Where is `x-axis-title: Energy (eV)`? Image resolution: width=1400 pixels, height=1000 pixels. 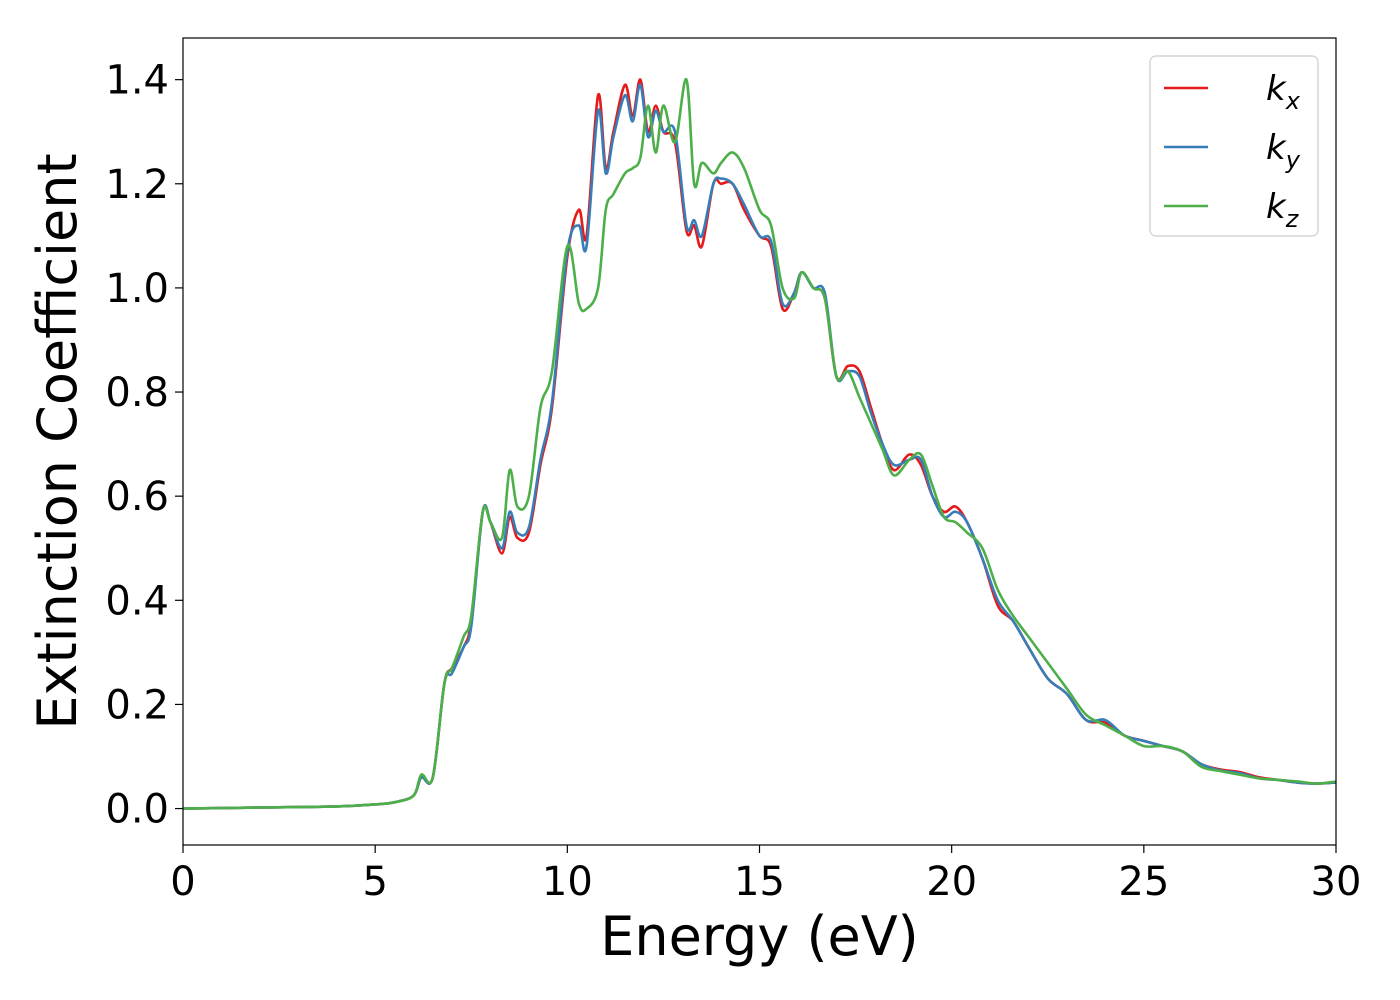 x-axis-title: Energy (eV) is located at coordinates (759, 936).